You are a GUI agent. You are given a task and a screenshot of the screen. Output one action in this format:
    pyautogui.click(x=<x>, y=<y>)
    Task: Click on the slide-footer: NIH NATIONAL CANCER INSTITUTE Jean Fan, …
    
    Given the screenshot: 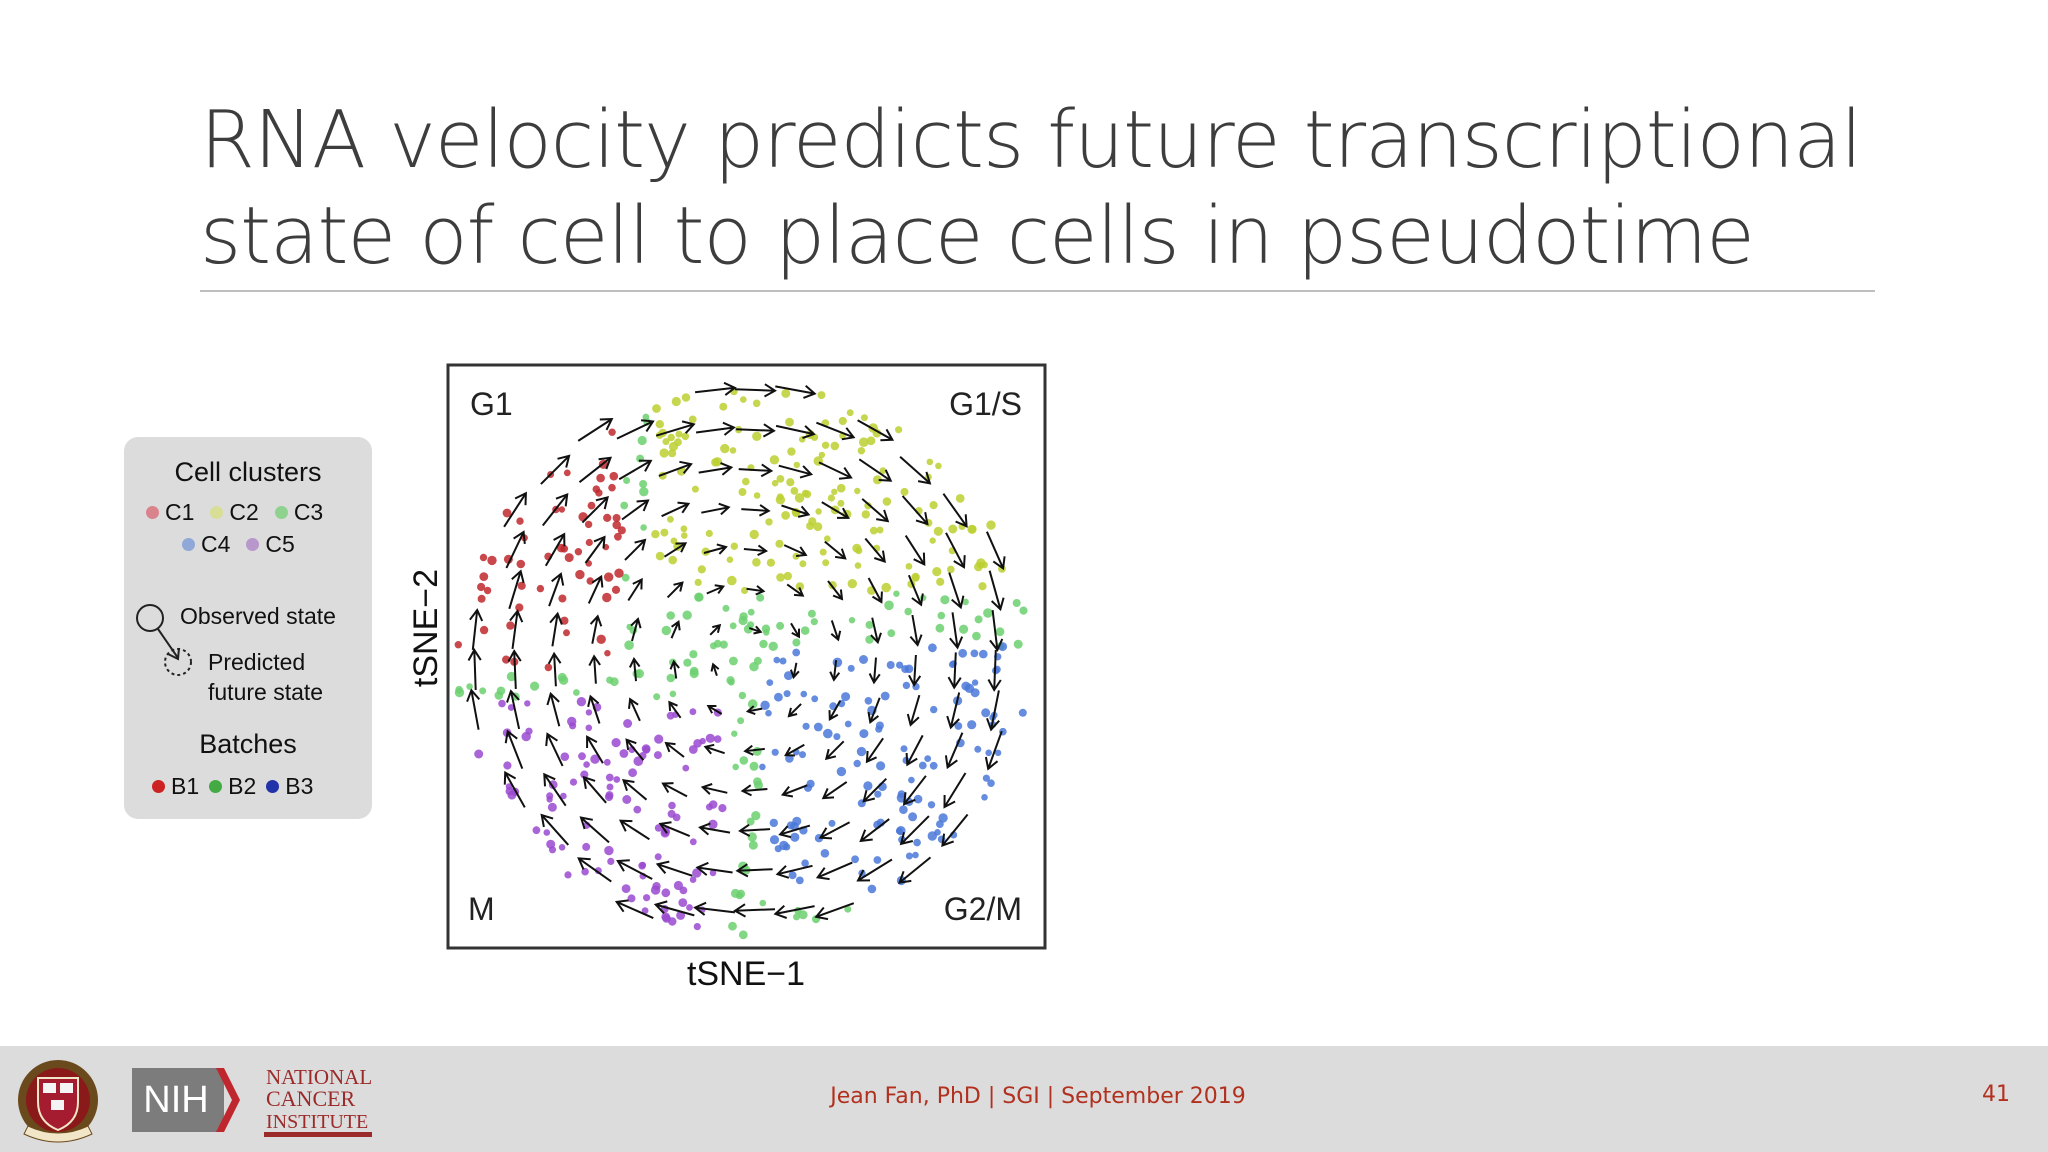 What is the action you would take?
    pyautogui.click(x=1024, y=1099)
    